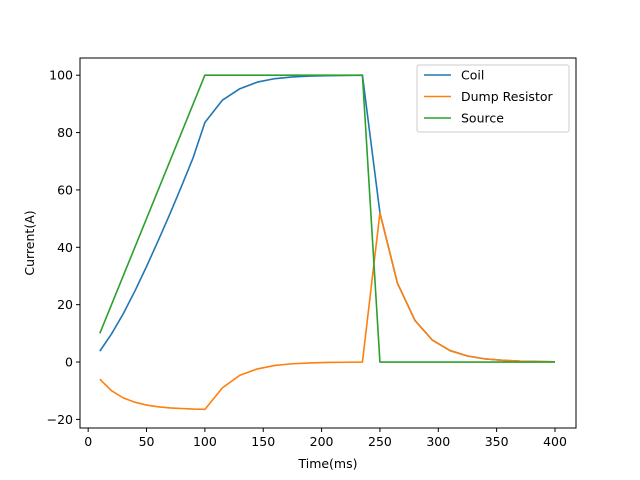 The image size is (640, 480). I want to click on x-tick-label: 50, so click(147, 441).